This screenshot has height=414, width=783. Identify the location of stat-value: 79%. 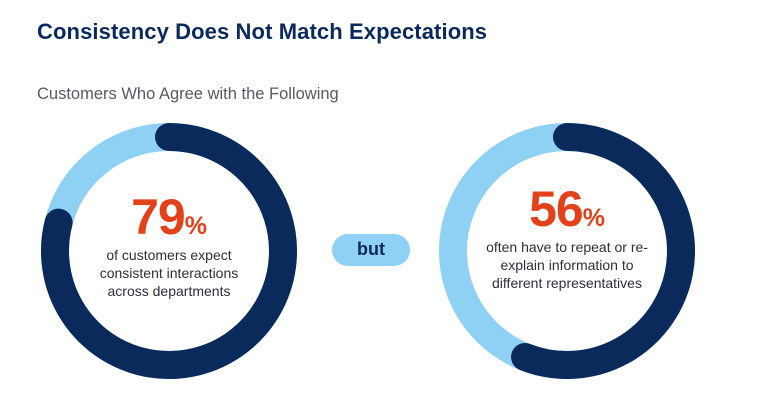
(169, 217).